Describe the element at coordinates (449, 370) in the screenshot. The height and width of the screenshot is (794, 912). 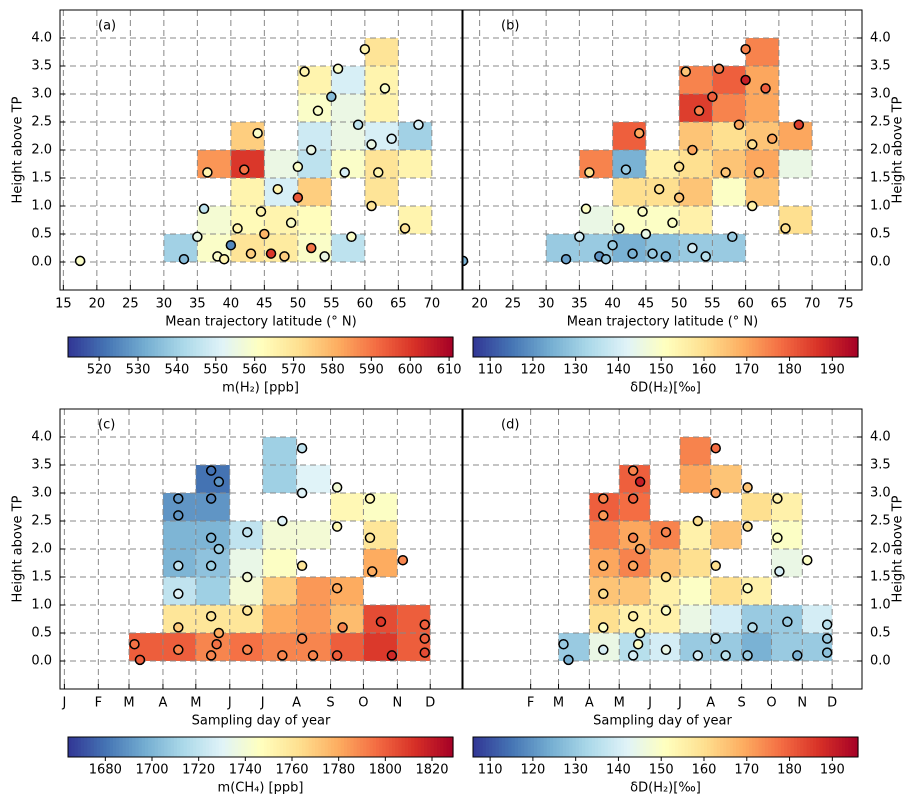
I see `colorbar-tick-label: 610` at that location.